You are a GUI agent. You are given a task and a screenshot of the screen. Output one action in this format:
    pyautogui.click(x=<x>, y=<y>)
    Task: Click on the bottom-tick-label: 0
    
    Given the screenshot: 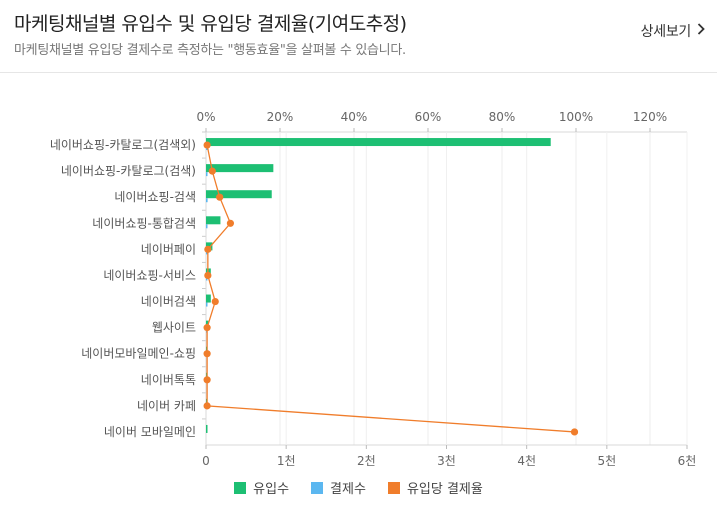 What is the action you would take?
    pyautogui.click(x=206, y=461)
    